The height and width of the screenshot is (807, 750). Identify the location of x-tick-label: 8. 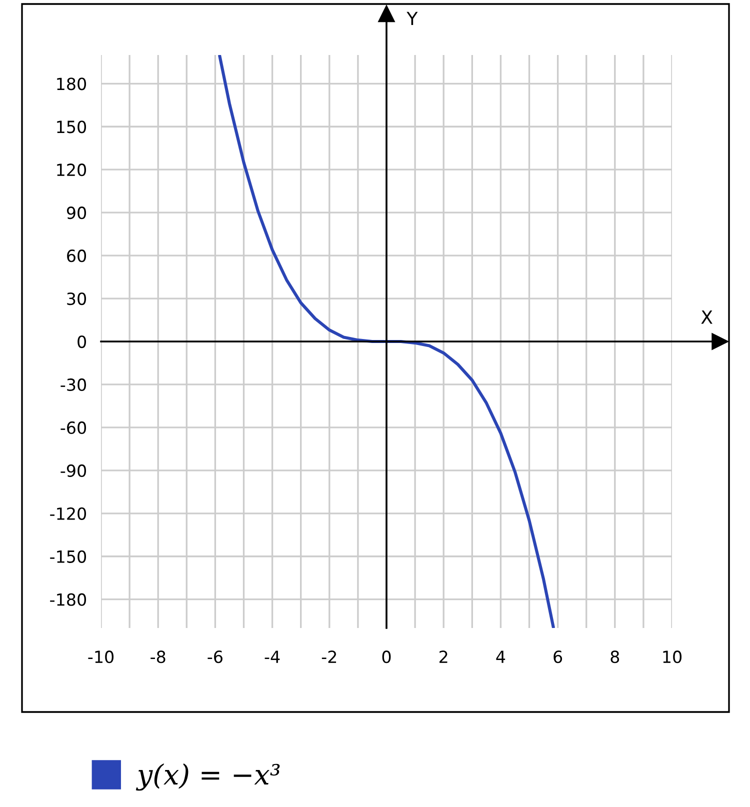
(615, 657).